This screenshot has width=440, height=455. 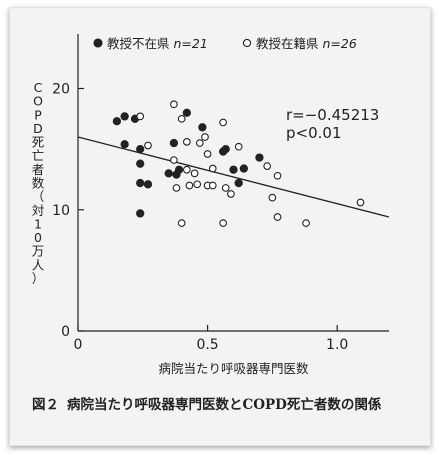 I want to click on y-tick-label: 0, so click(x=65, y=332).